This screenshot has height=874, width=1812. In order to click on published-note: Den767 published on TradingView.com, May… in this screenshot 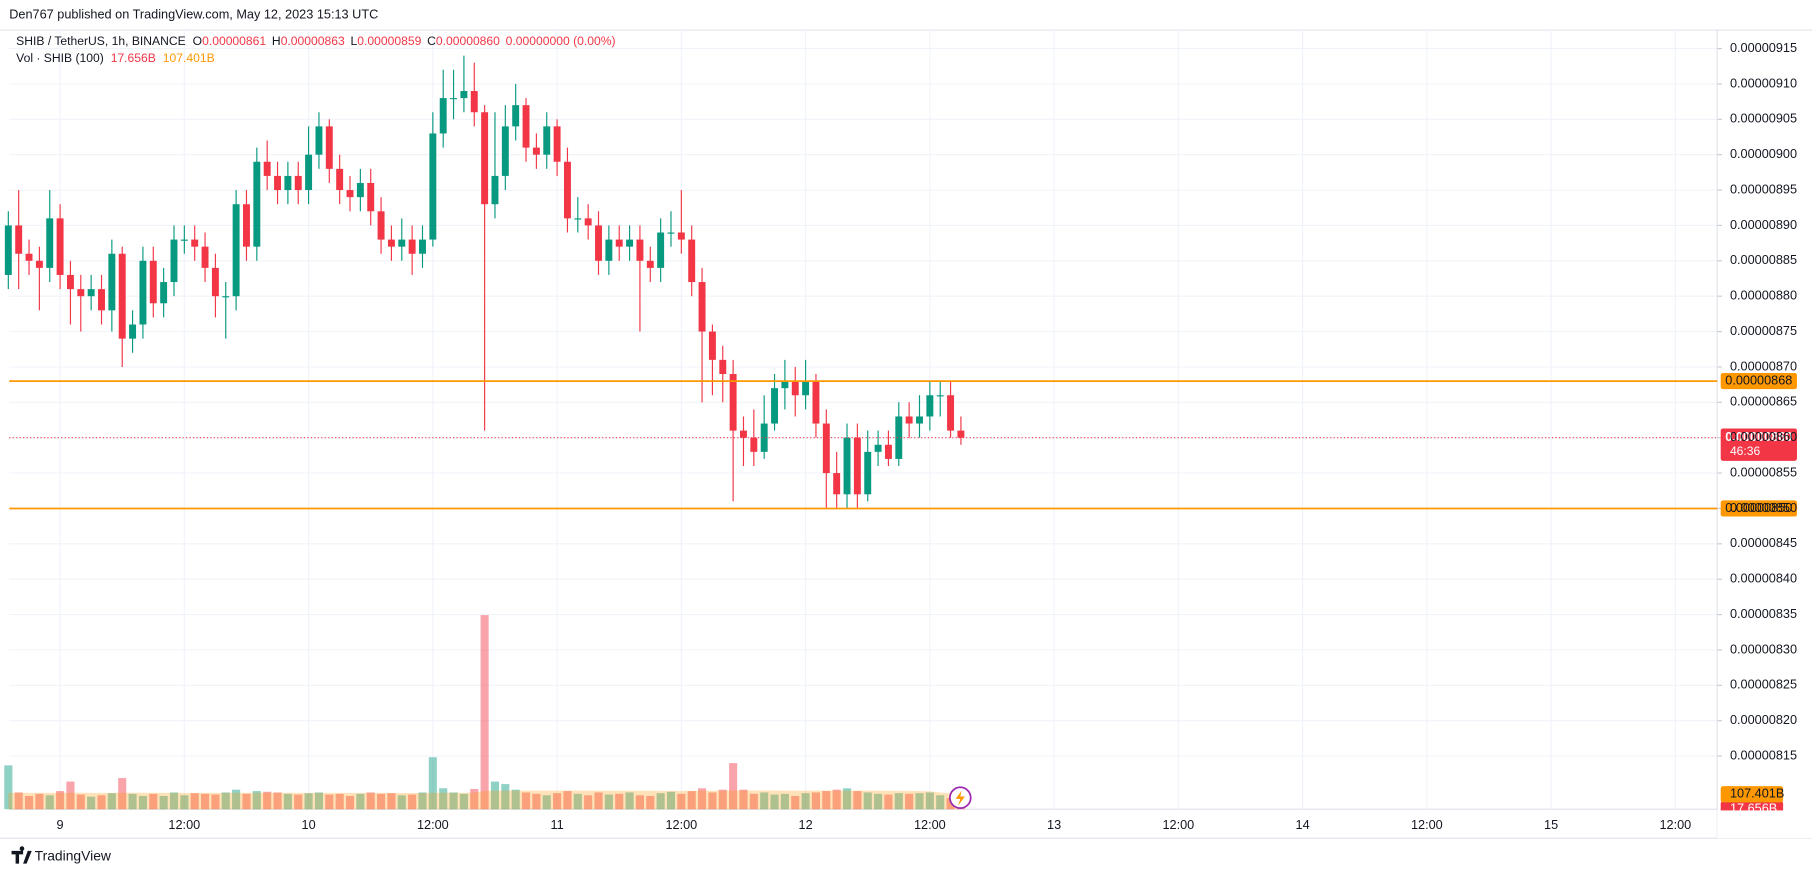, I will do `click(193, 13)`.